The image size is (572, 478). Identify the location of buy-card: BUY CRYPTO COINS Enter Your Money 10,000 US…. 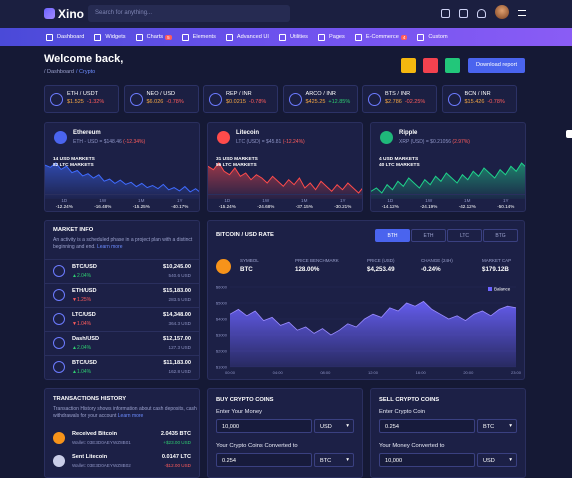
(285, 433).